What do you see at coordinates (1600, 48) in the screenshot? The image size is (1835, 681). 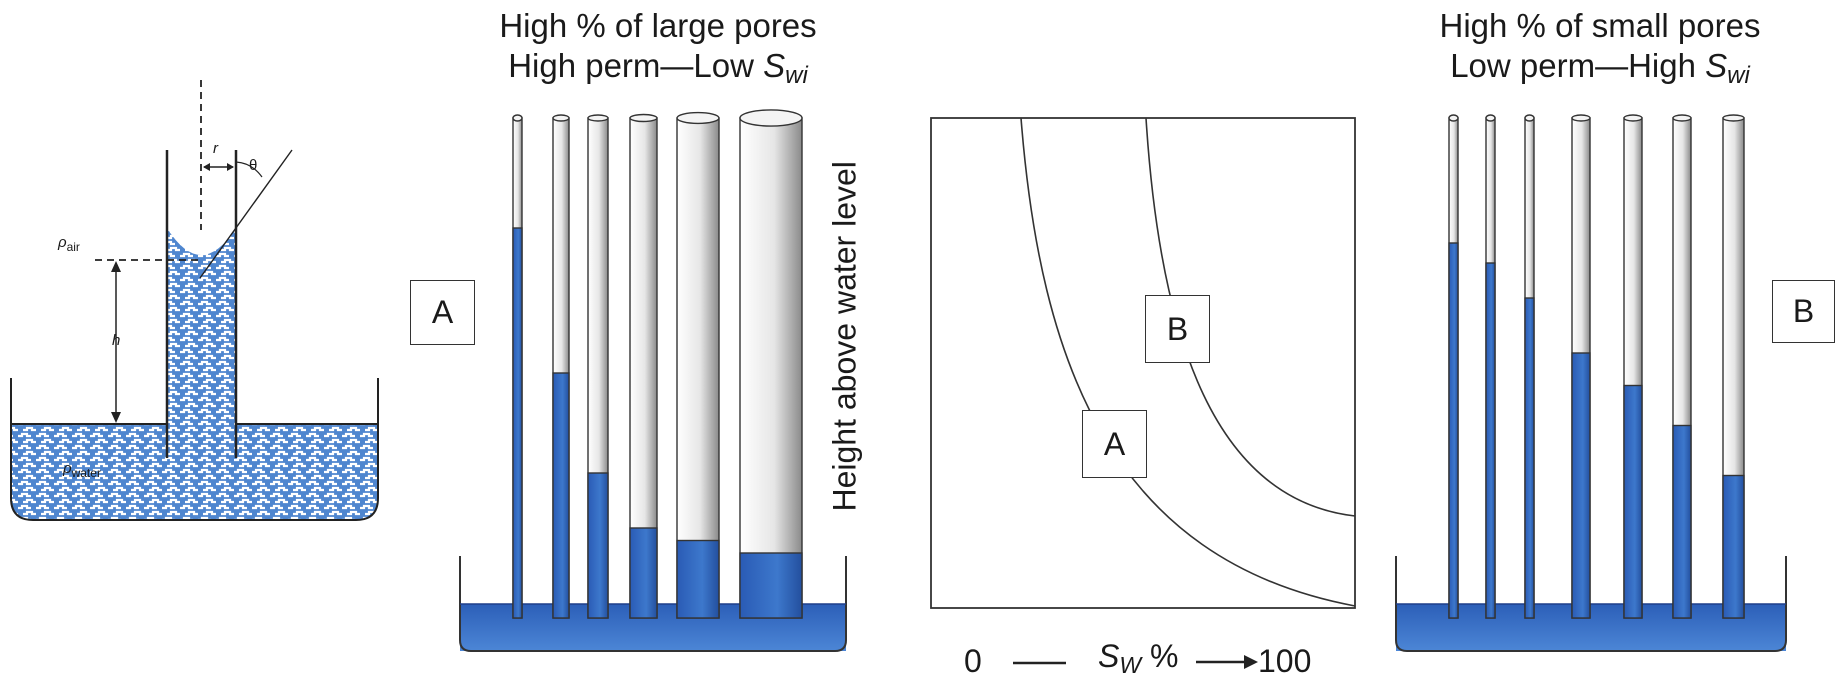 I see `right-panel-title: High % of small pores Low perm—High Swi` at bounding box center [1600, 48].